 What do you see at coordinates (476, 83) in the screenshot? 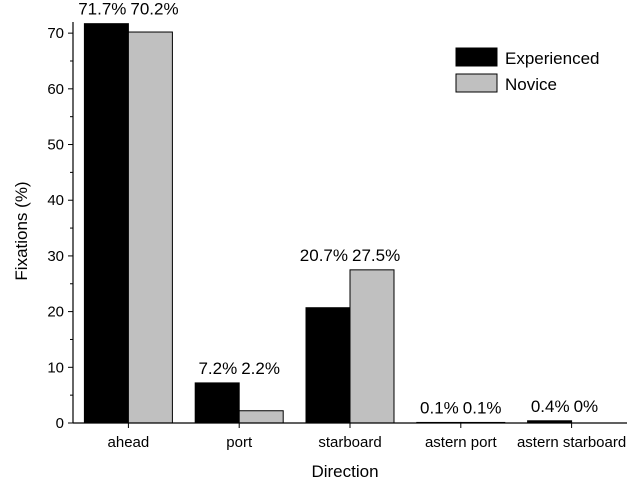
I see `legend-swatch-novice` at bounding box center [476, 83].